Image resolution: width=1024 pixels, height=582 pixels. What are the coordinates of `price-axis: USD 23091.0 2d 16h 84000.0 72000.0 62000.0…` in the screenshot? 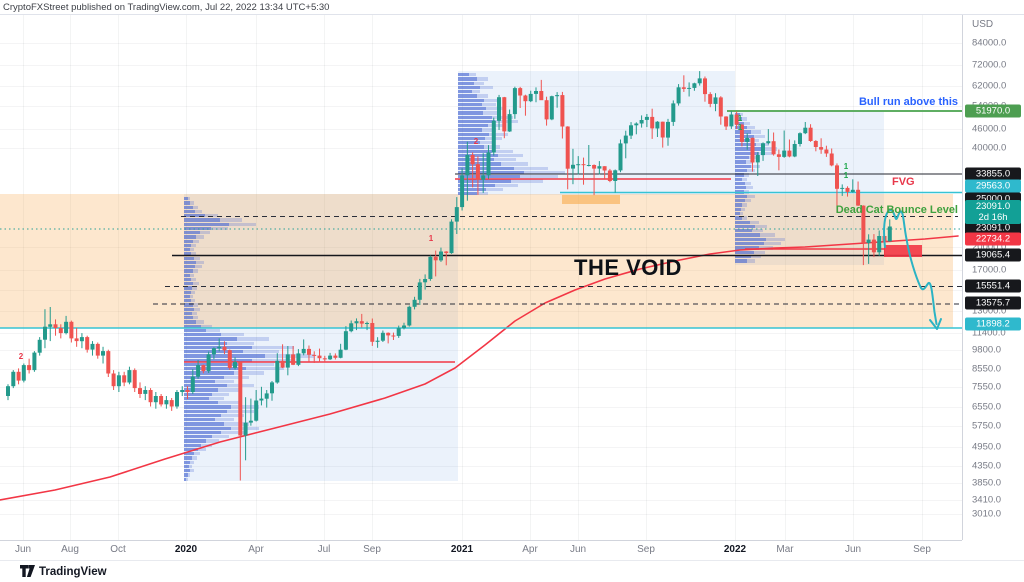 It's located at (993, 277).